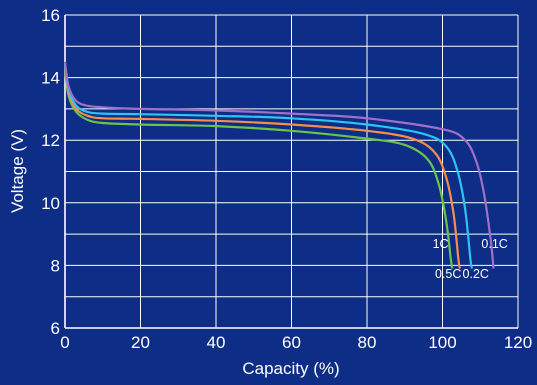  I want to click on x-tick-label: 0, so click(64, 342).